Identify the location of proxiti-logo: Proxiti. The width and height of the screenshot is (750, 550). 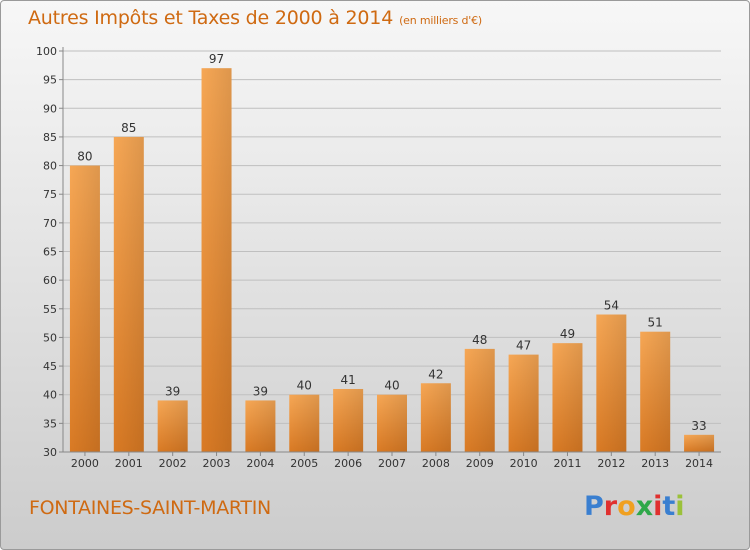
(634, 506).